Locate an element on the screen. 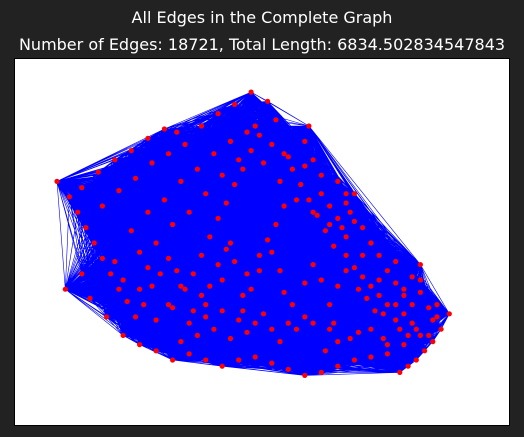  figure-suptitle: All Edges in the Complete Graph is located at coordinates (262, 17).